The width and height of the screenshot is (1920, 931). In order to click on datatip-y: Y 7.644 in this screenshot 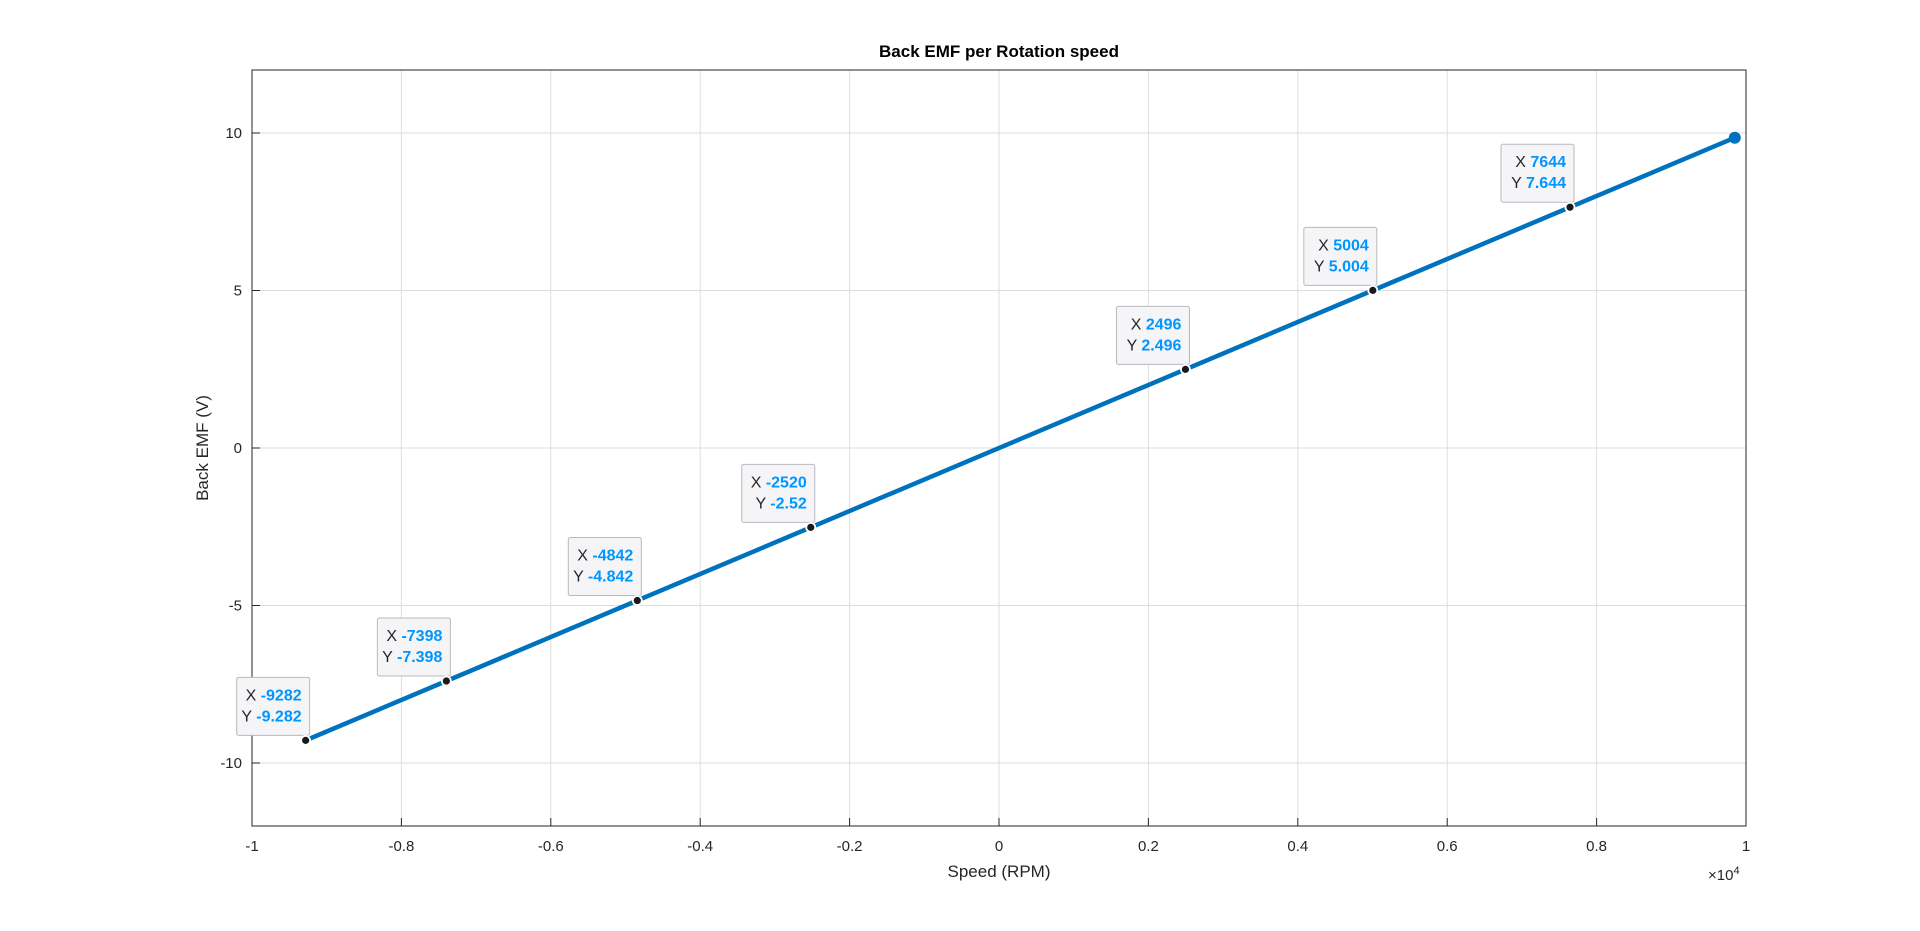, I will do `click(1538, 183)`.